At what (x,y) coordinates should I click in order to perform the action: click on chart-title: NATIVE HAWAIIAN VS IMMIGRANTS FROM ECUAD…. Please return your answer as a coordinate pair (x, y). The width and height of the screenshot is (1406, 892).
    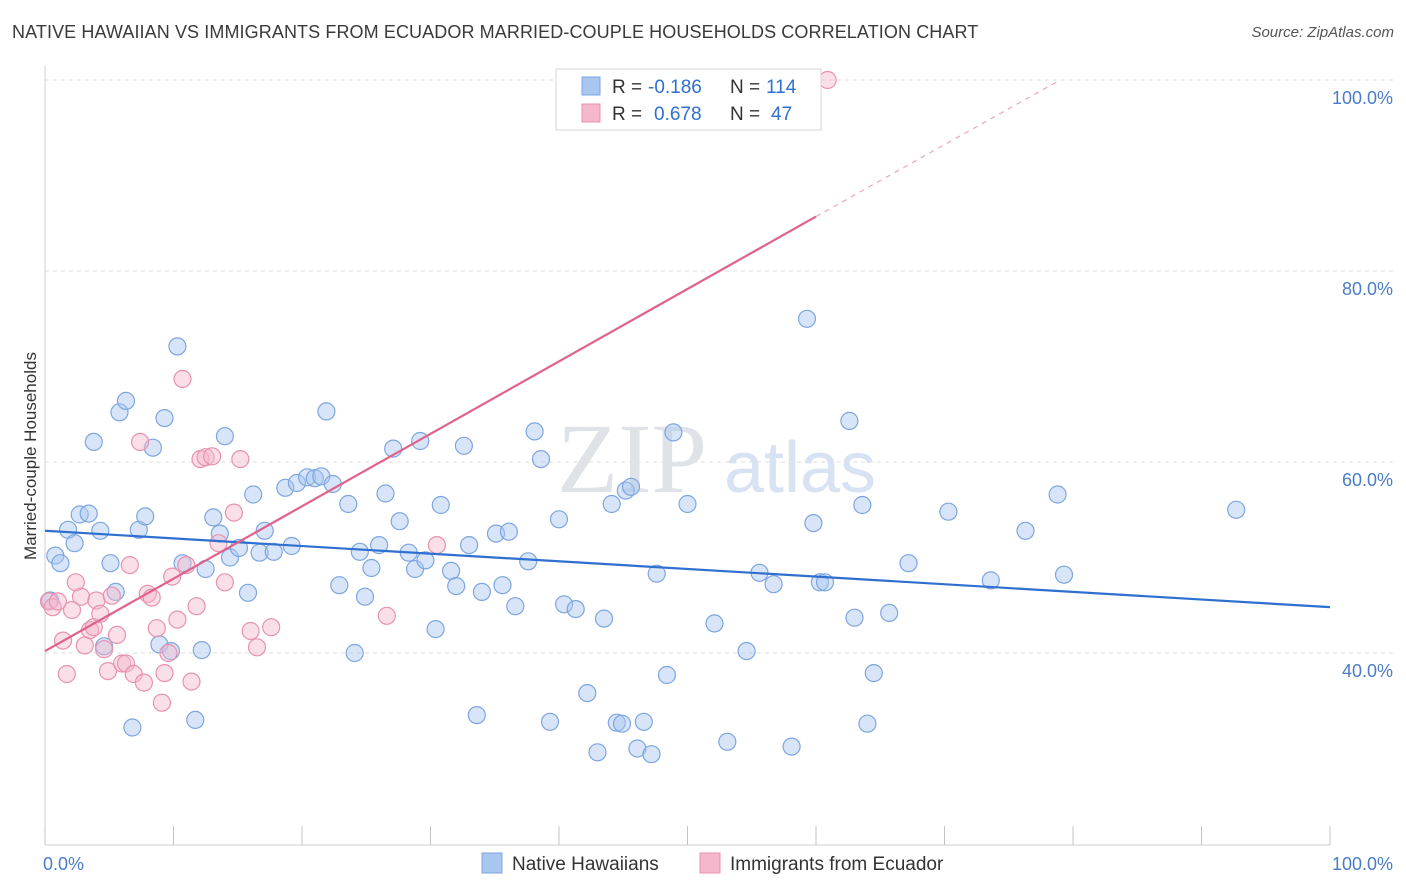
    Looking at the image, I should click on (495, 32).